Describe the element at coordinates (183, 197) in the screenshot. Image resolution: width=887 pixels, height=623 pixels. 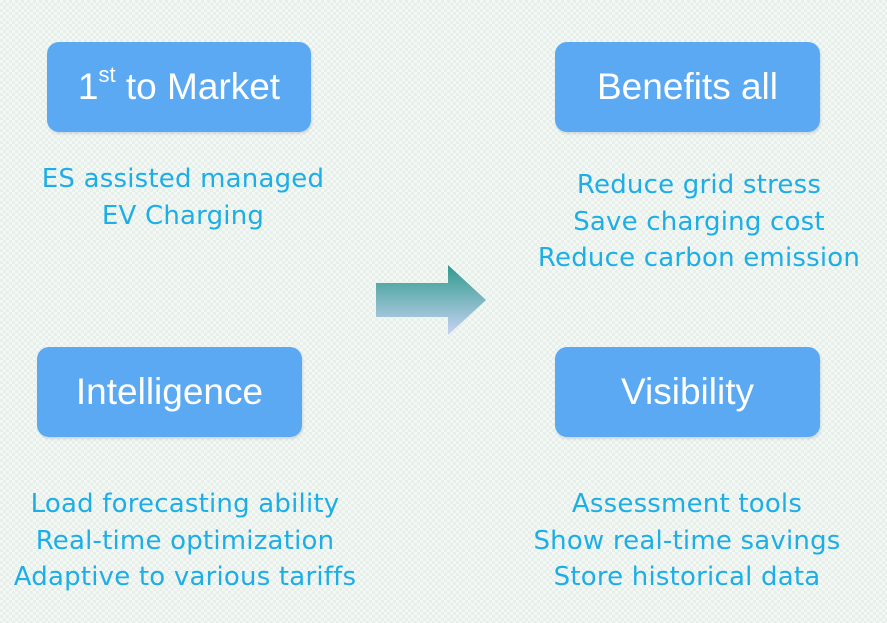
I see `first-to-market-description: ES assisted managed EV Charging` at that location.